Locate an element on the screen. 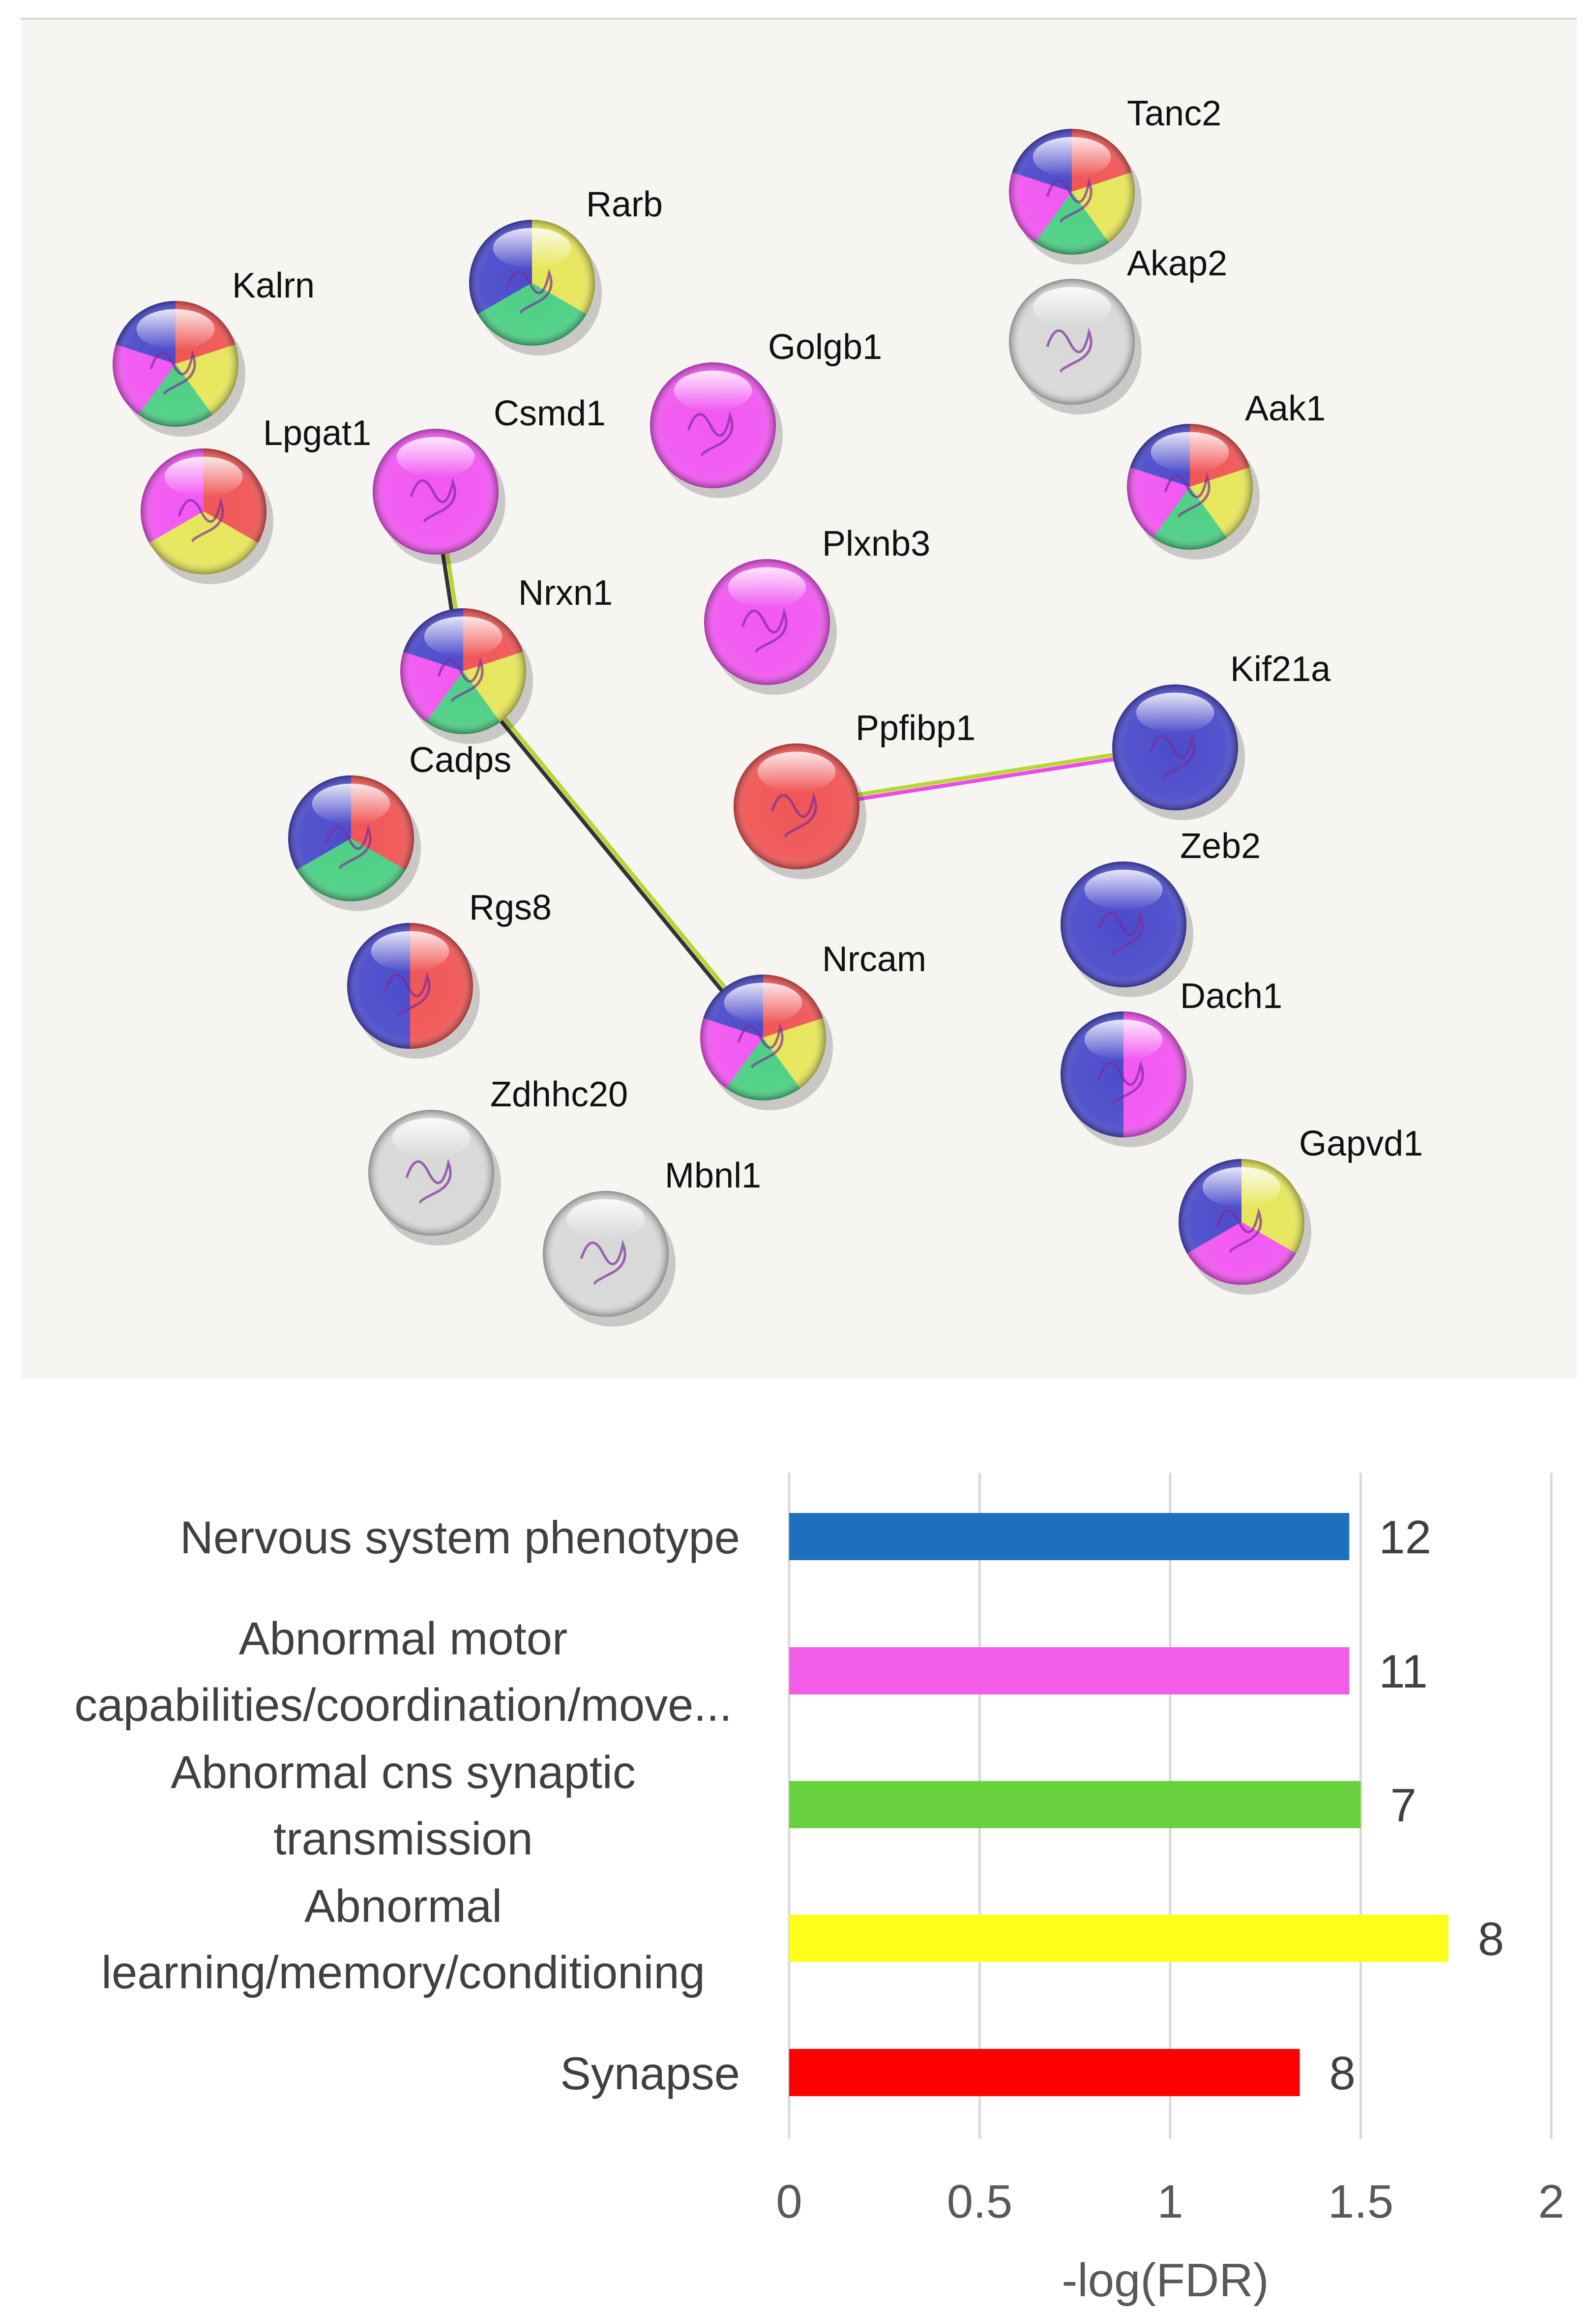  node-zeb2: Zeb2 is located at coordinates (1161, 912).